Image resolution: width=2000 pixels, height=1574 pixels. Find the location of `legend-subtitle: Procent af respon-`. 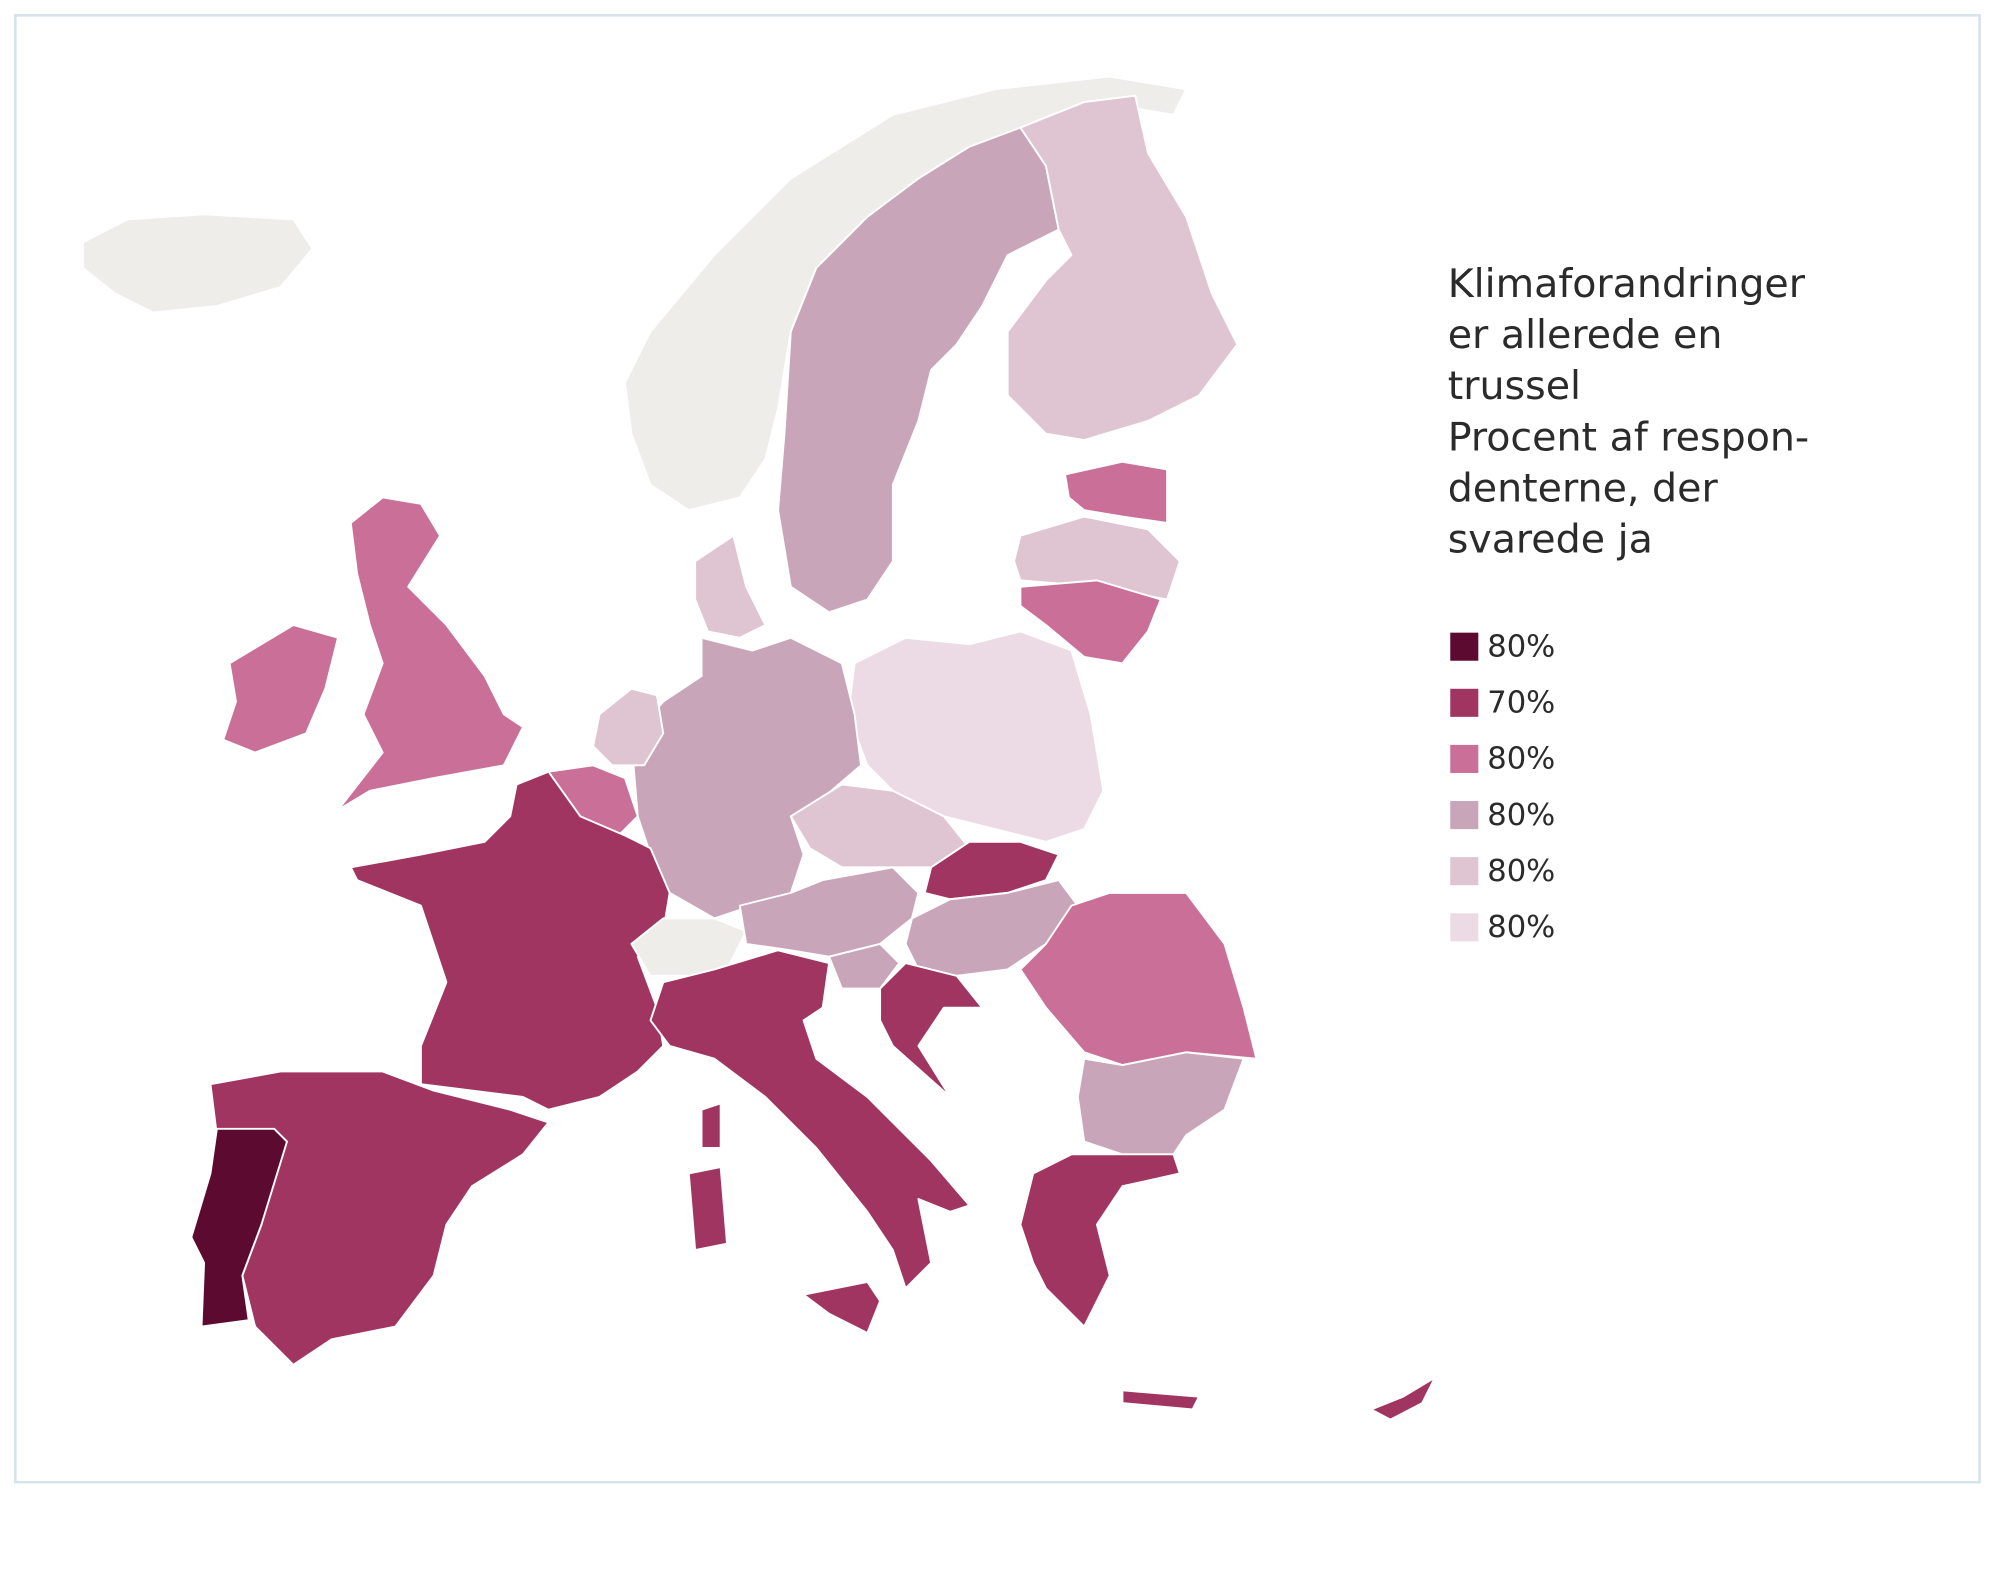

legend-subtitle: Procent af respon- is located at coordinates (1629, 437).